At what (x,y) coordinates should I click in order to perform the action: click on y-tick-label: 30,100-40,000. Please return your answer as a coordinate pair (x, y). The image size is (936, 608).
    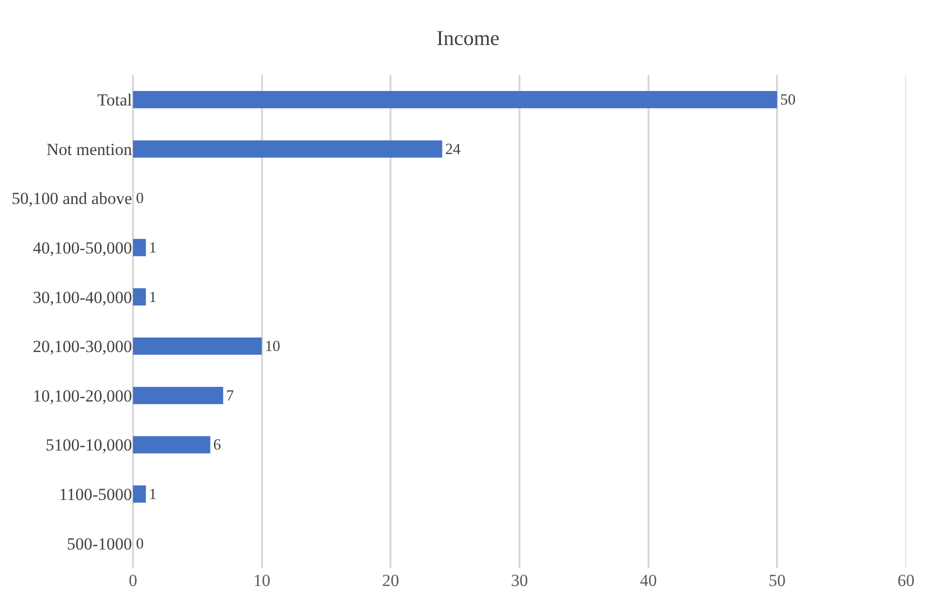
    Looking at the image, I should click on (82, 297).